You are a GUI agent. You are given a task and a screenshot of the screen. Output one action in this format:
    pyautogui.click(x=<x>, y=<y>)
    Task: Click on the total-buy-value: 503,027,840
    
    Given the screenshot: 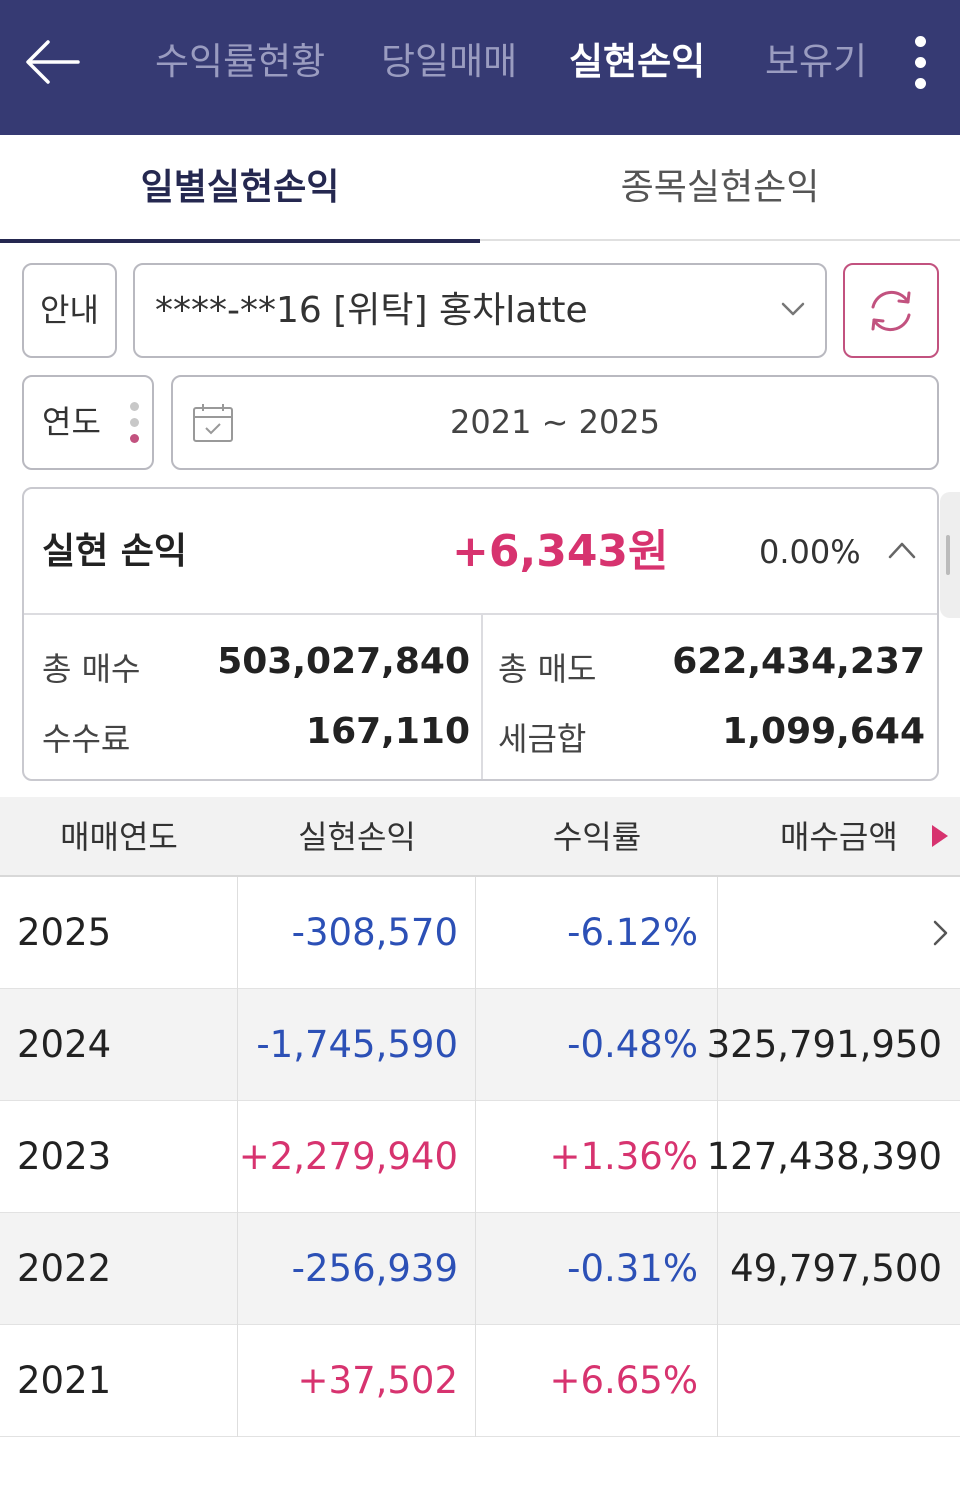 What is the action you would take?
    pyautogui.click(x=343, y=661)
    